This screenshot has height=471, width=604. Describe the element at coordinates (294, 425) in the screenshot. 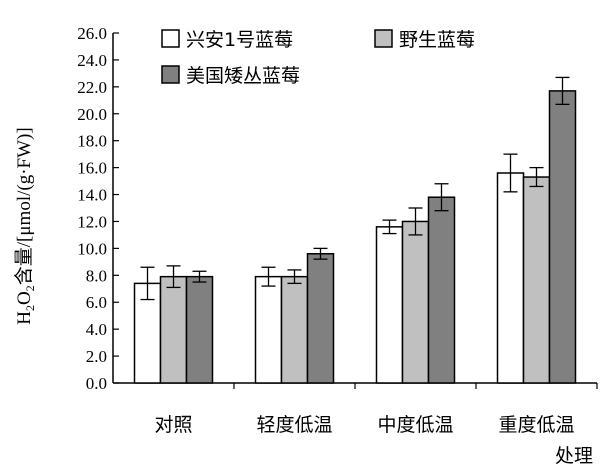

I see `x-tick-label: 轻度低温` at that location.